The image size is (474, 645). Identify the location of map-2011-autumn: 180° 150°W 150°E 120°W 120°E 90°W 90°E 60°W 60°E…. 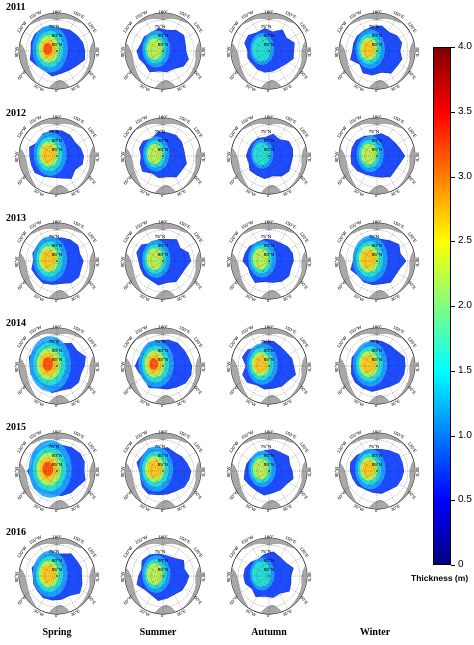
(269, 51).